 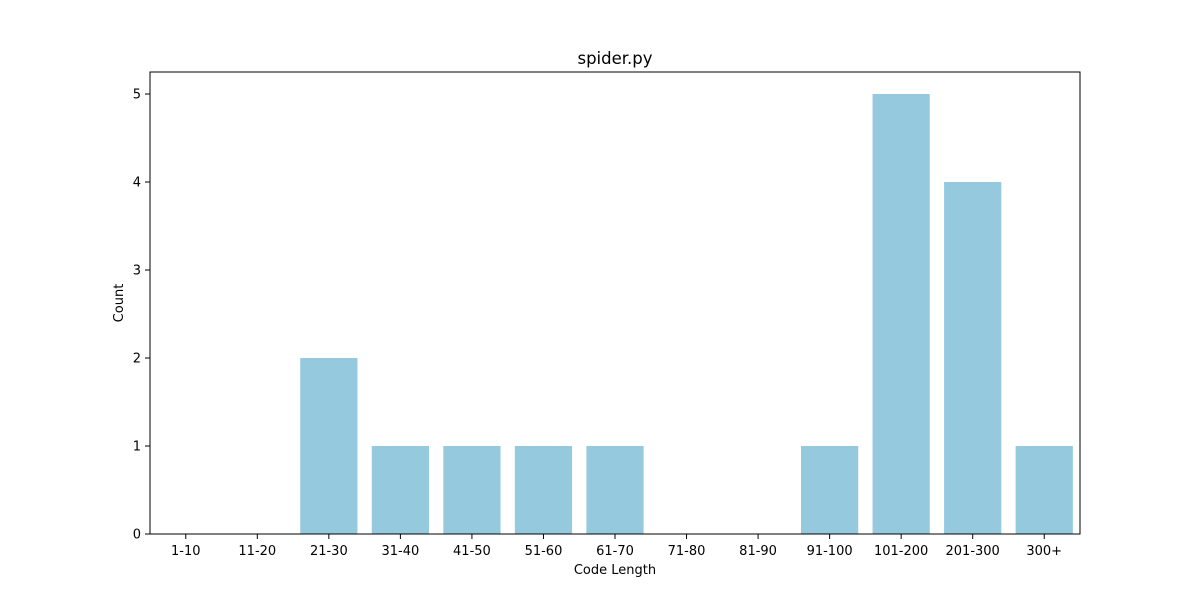 What do you see at coordinates (1044, 551) in the screenshot?
I see `x-tick-label: 300+` at bounding box center [1044, 551].